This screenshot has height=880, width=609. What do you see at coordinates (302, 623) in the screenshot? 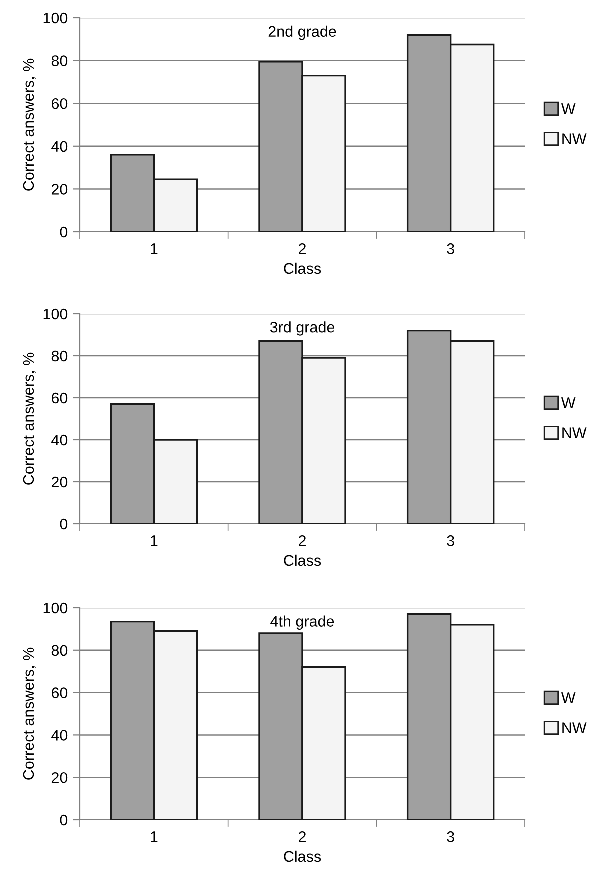
I see `chart-title: 4th grade` at bounding box center [302, 623].